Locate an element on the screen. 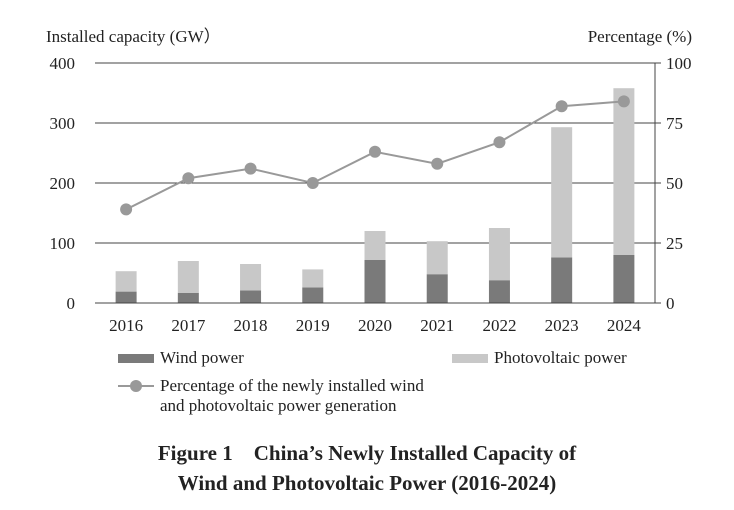 This screenshot has height=510, width=734. legend-wind-label: Wind power is located at coordinates (202, 357).